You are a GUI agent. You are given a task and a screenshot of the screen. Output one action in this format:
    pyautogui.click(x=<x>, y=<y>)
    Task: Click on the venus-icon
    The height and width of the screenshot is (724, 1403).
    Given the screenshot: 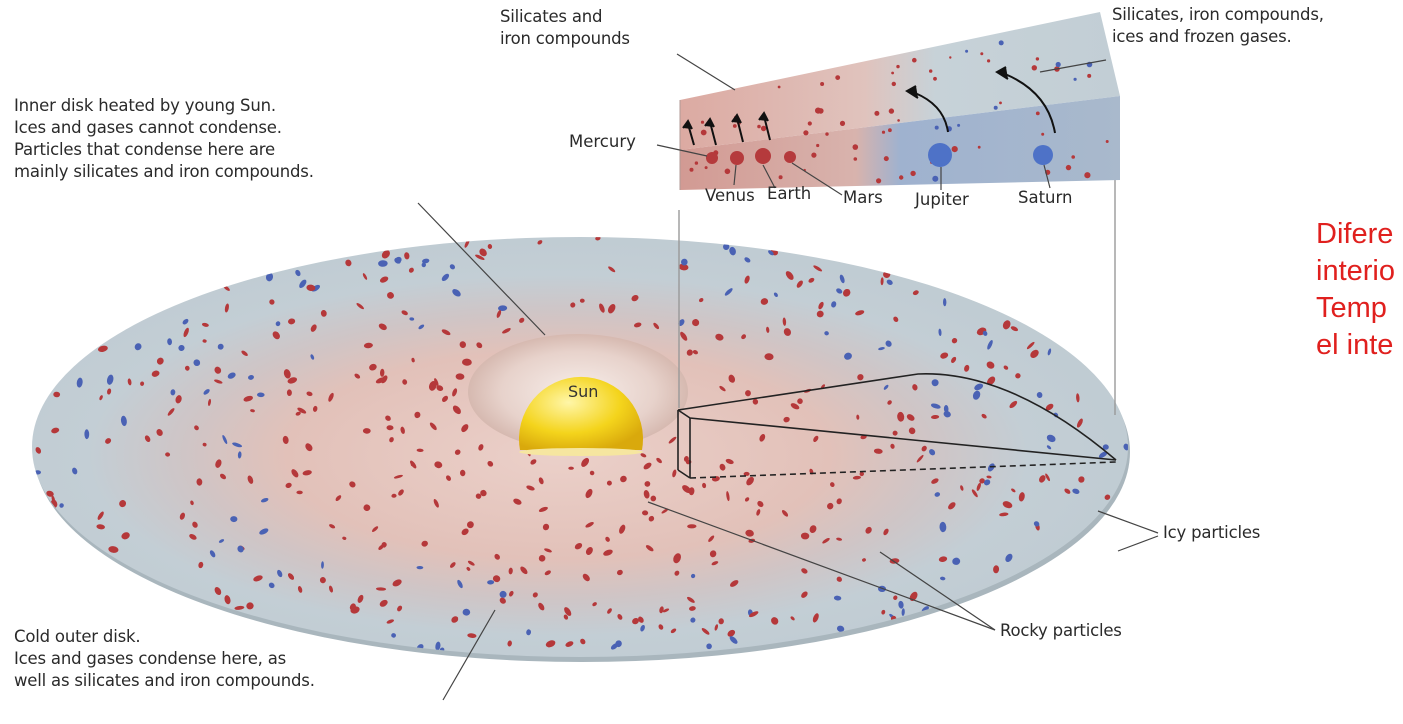 What is the action you would take?
    pyautogui.click(x=737, y=158)
    